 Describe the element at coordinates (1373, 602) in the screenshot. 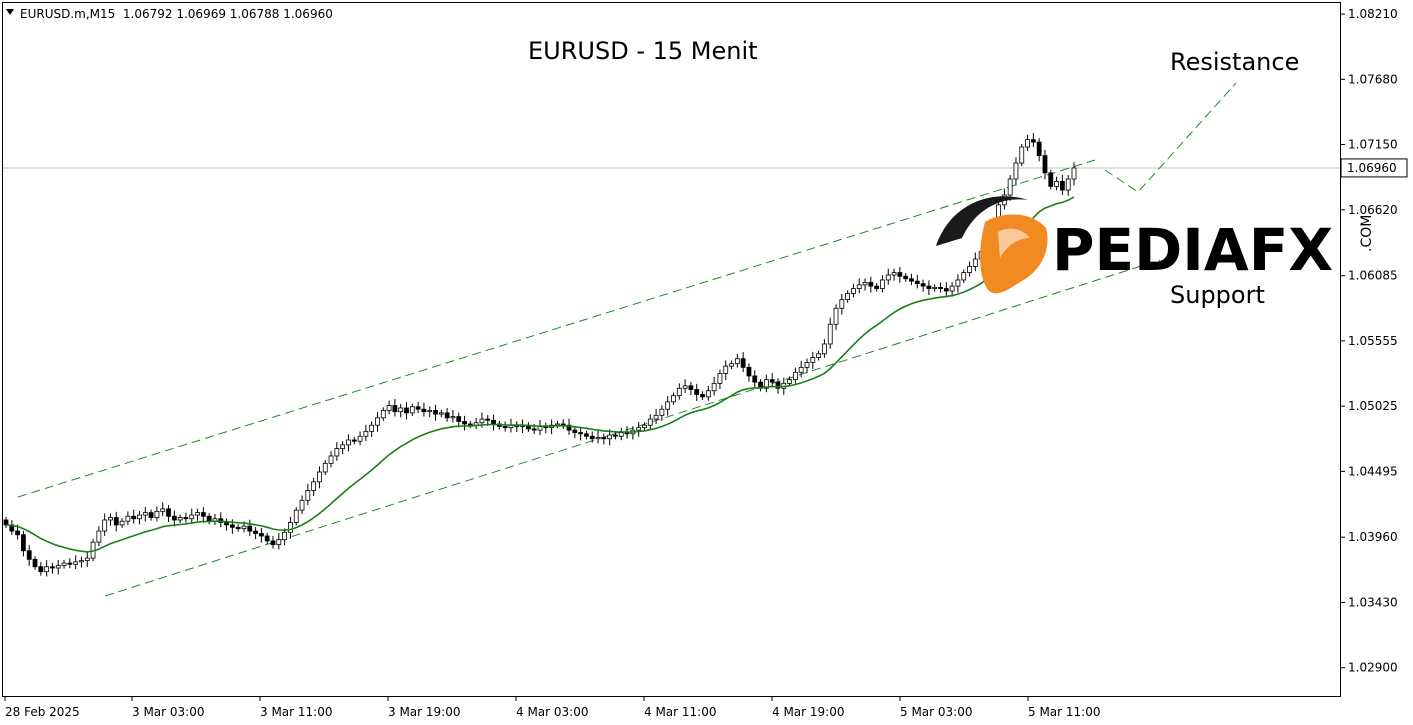

I see `y-tick-label: 1.03430` at that location.